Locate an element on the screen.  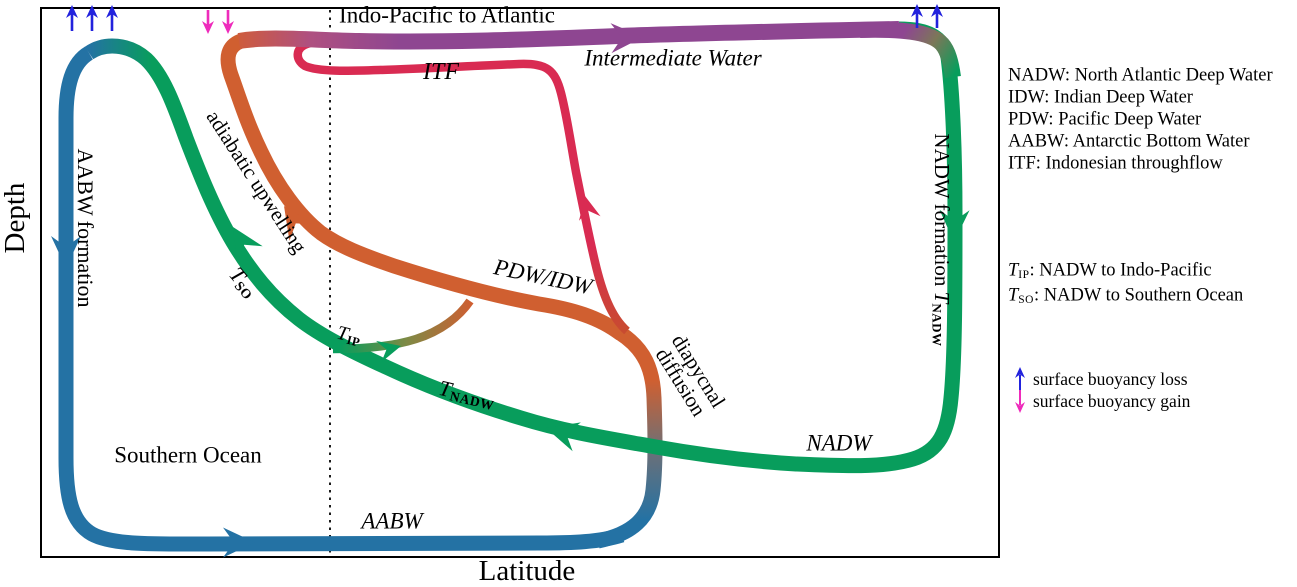
legend-abbrev-nadw: NADW: North Atlantic Deep Water is located at coordinates (1140, 75).